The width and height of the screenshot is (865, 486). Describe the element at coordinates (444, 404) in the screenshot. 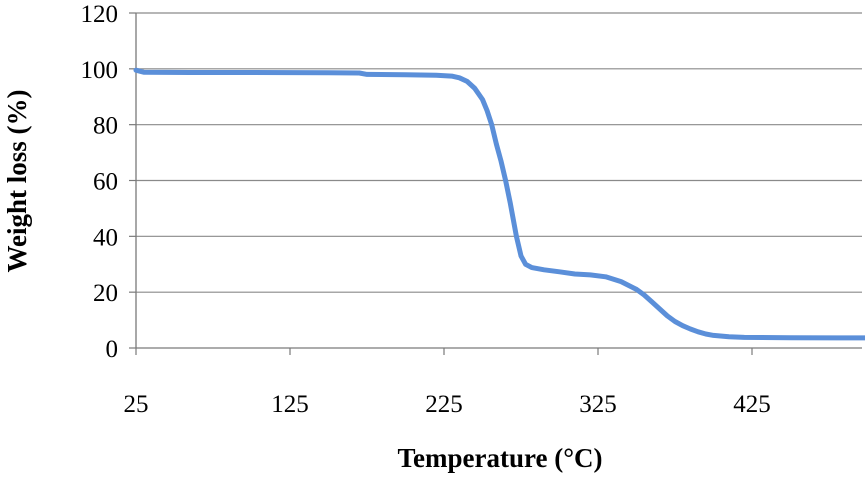

I see `x-tick-label-225: 225` at that location.